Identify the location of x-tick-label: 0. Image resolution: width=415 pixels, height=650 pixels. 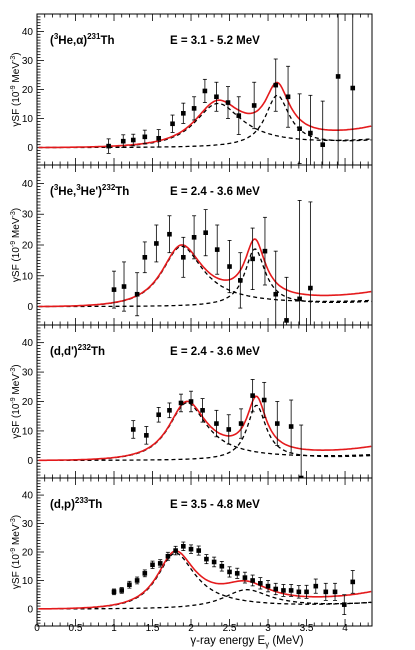
(37, 628).